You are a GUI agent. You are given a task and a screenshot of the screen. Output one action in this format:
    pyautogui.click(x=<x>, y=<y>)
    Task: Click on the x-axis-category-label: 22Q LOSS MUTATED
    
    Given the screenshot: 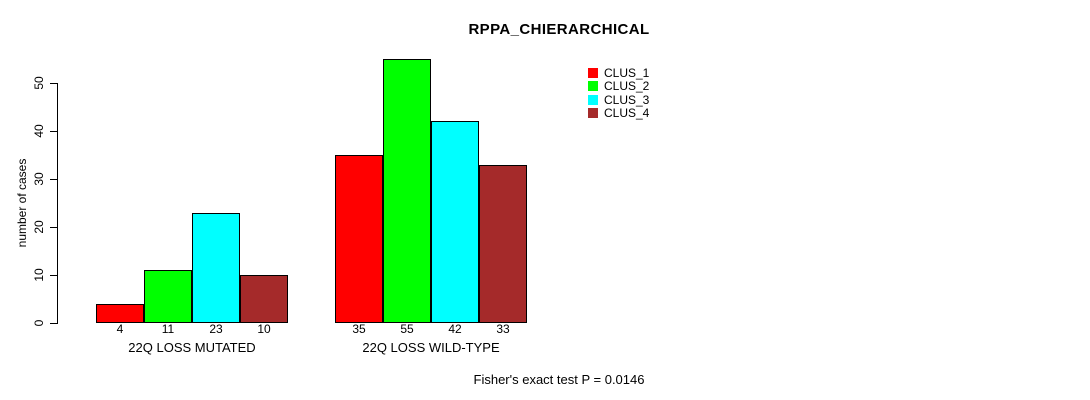 What is the action you would take?
    pyautogui.click(x=192, y=347)
    